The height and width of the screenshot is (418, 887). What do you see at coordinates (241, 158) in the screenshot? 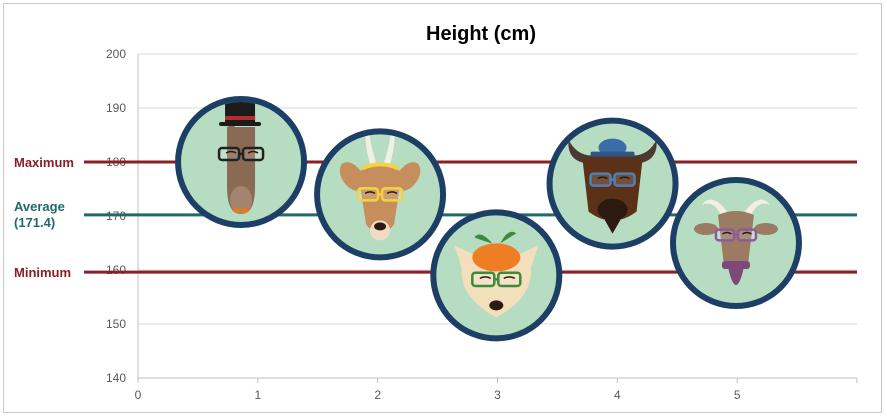
I see `donkey-hipster-icon` at bounding box center [241, 158].